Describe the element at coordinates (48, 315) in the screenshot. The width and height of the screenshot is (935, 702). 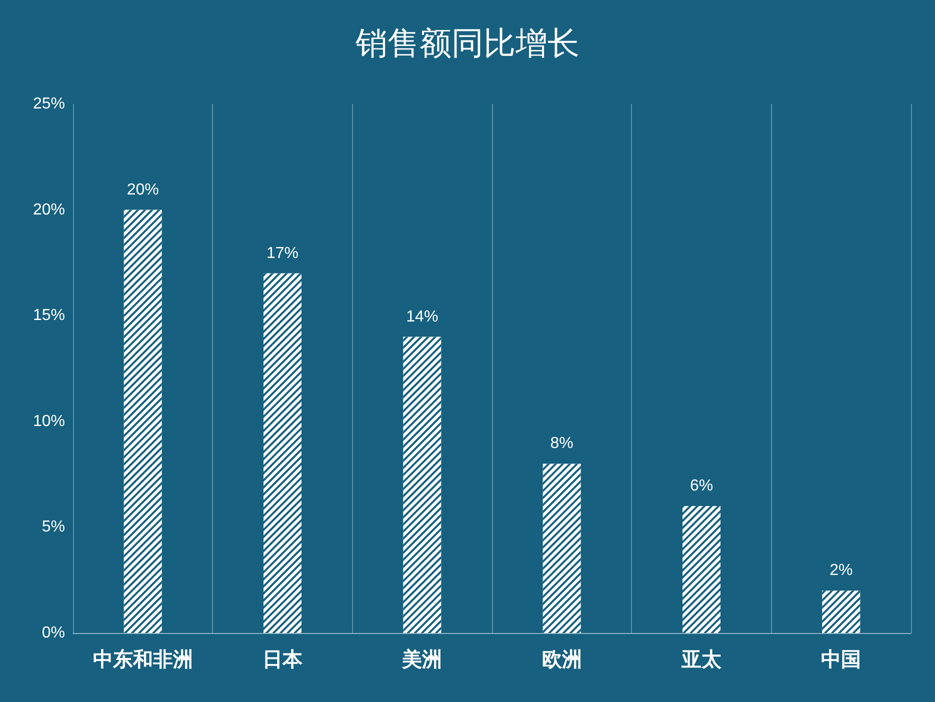
I see `y-tick-label: 15%` at that location.